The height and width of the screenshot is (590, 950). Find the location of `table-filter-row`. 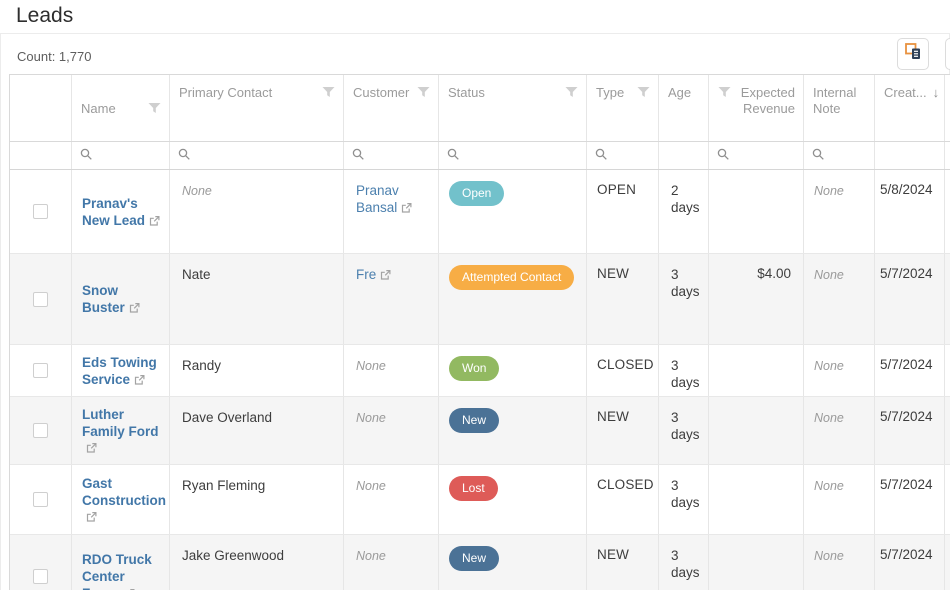

table-filter-row is located at coordinates (480, 156).